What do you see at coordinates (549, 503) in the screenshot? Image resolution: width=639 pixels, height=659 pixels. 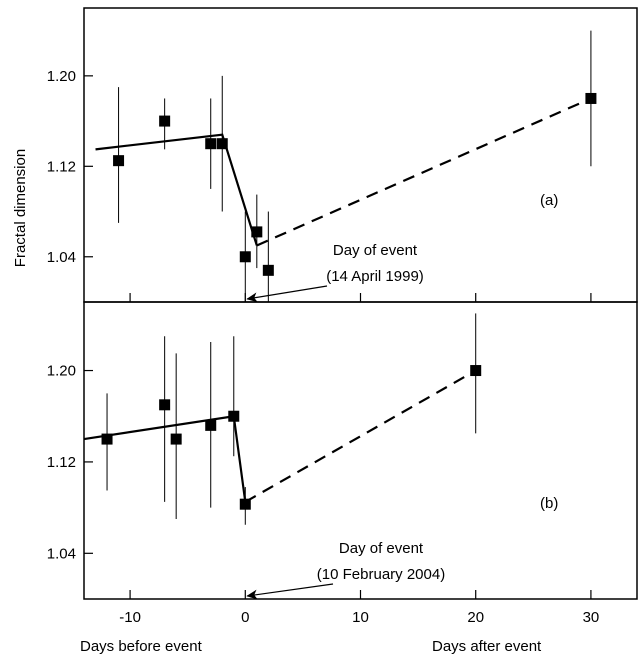 I see `panel-label: (b)` at bounding box center [549, 503].